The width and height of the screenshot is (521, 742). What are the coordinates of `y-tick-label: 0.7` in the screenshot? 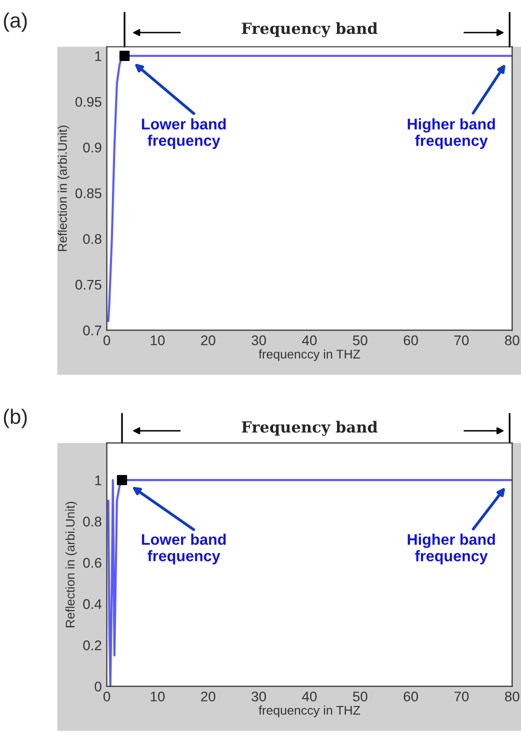 It's located at (92, 331).